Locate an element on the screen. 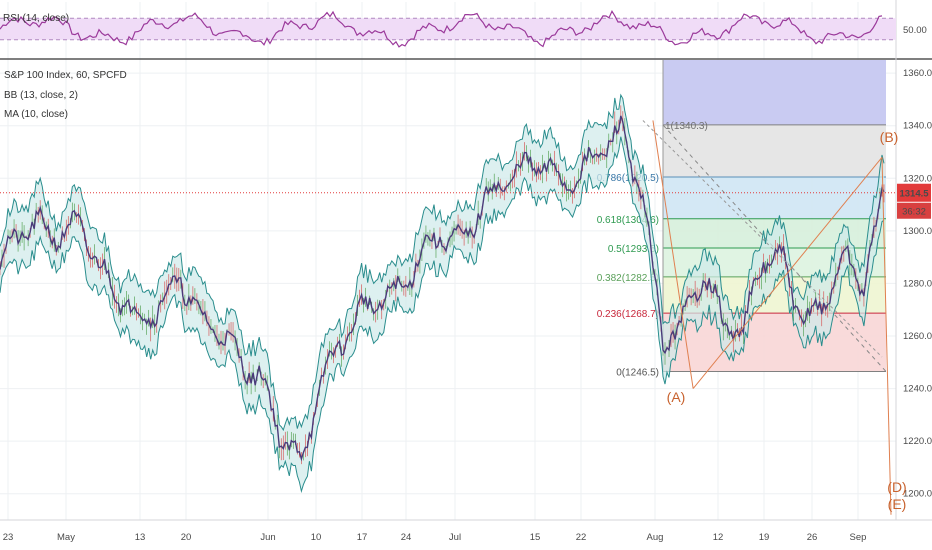  y-tick-label: 1320.0 is located at coordinates (917, 178).